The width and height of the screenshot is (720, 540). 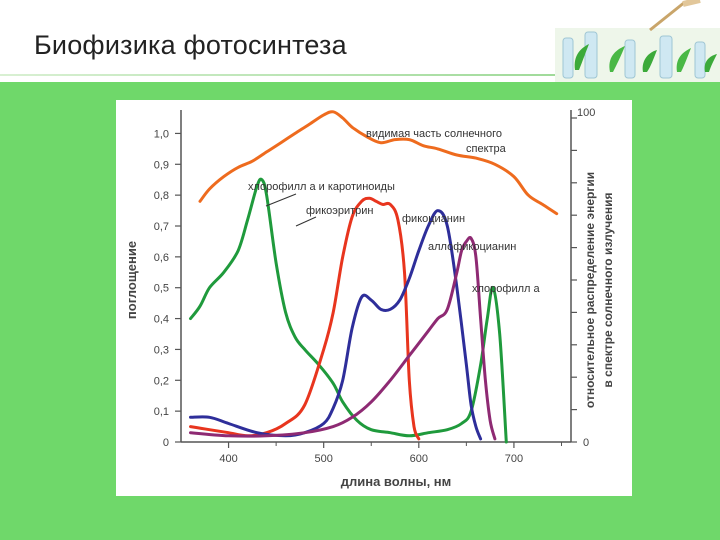 I want to click on y-right-tick-label: 100, so click(x=586, y=113).